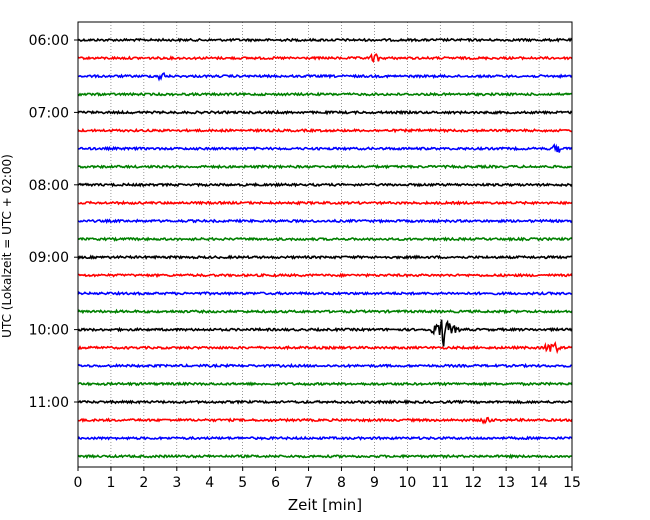 The height and width of the screenshot is (520, 650). Describe the element at coordinates (572, 483) in the screenshot. I see `x-tick-label: 15` at that location.